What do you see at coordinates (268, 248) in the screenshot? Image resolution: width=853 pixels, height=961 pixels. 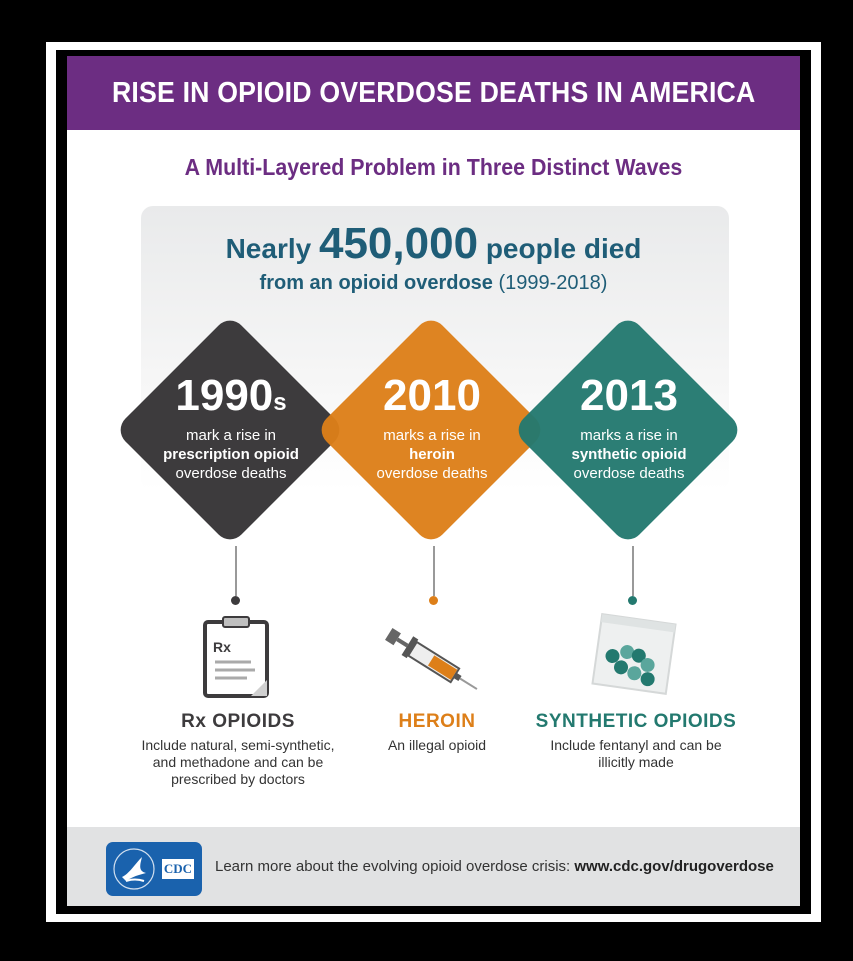 I see `stat-prefix: Nearly` at bounding box center [268, 248].